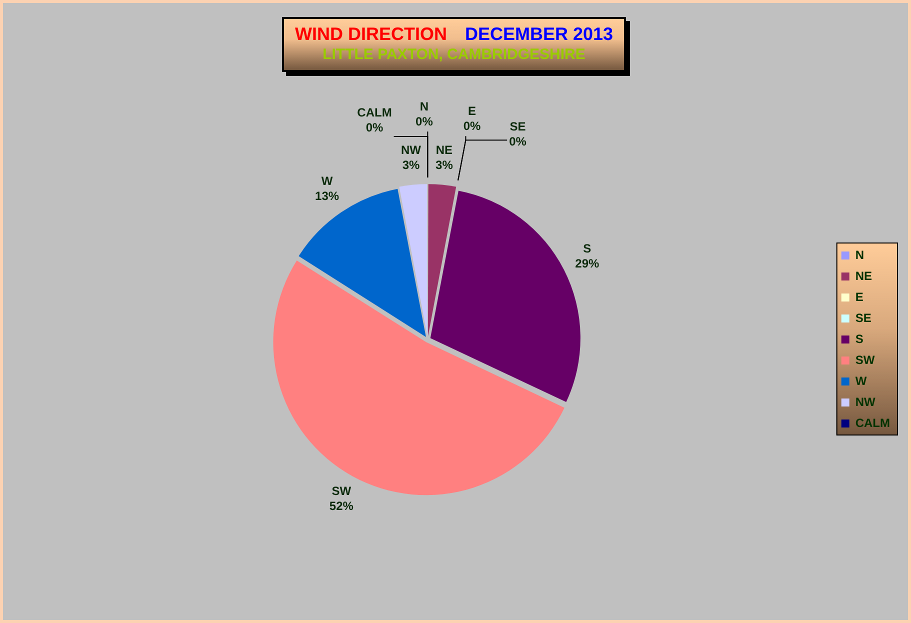  Describe the element at coordinates (424, 106) in the screenshot. I see `category-label: N` at that location.